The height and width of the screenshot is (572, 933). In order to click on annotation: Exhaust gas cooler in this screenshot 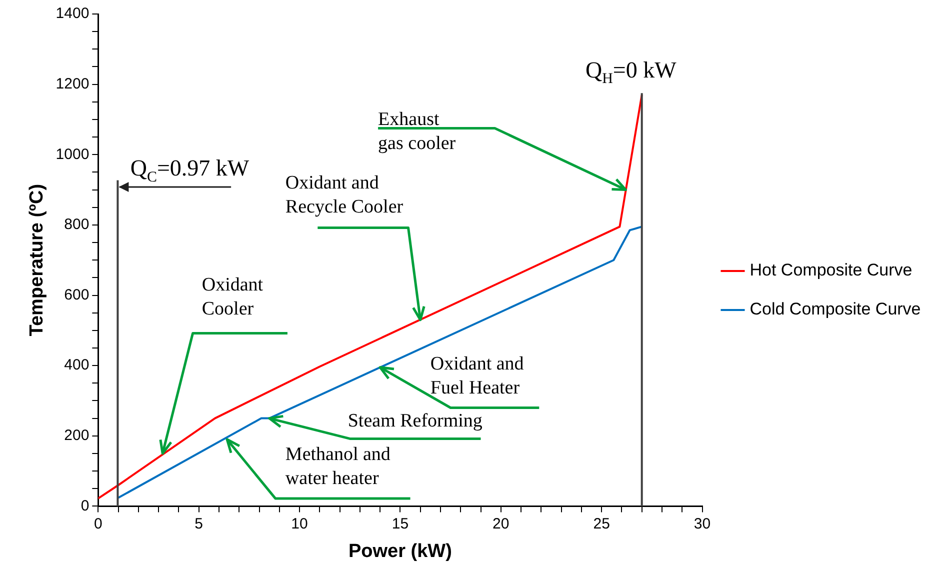, I will do `click(417, 131)`.